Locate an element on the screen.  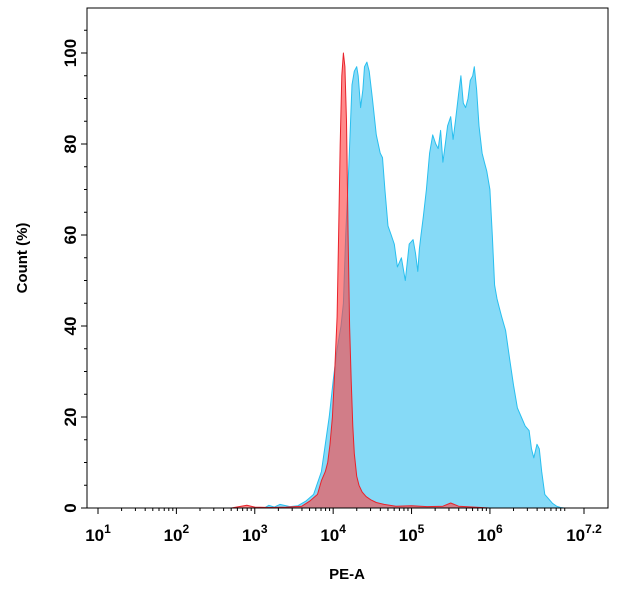
y-tick-label: 40 is located at coordinates (70, 326).